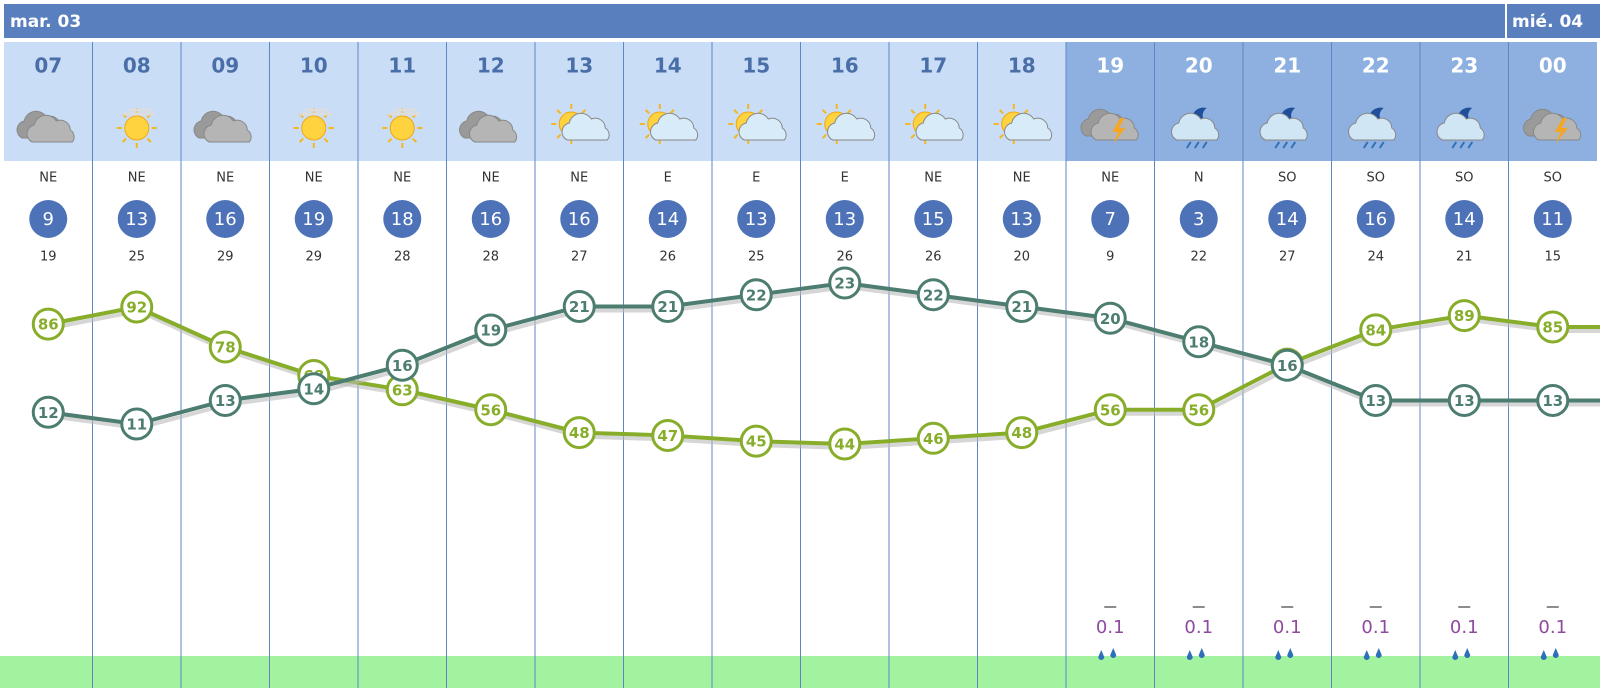  What do you see at coordinates (1119, 131) in the screenshot?
I see `bolt` at bounding box center [1119, 131].